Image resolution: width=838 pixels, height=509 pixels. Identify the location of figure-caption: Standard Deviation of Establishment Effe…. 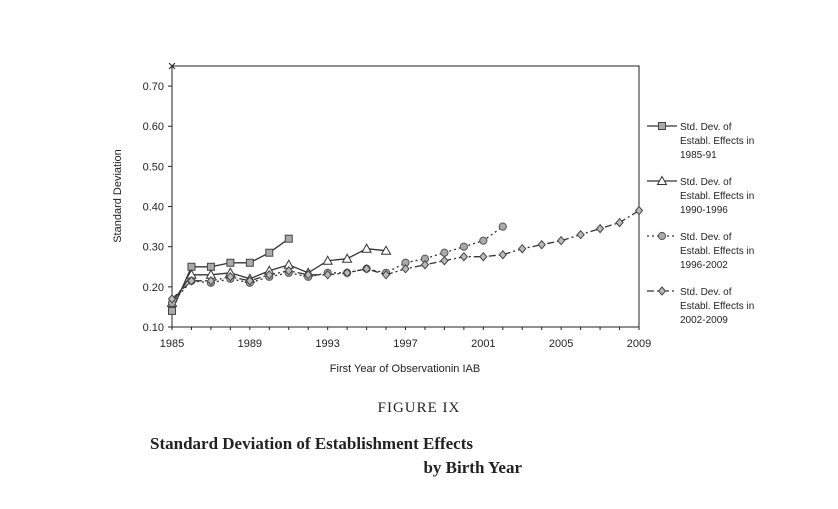
(340, 456).